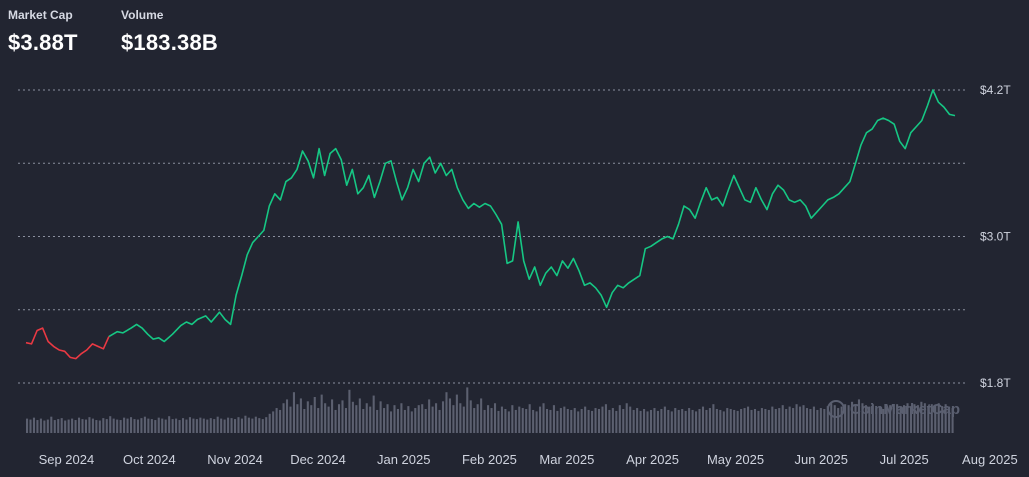 The image size is (1029, 477). What do you see at coordinates (67, 459) in the screenshot?
I see `x-tick-label: Sep 2024` at bounding box center [67, 459].